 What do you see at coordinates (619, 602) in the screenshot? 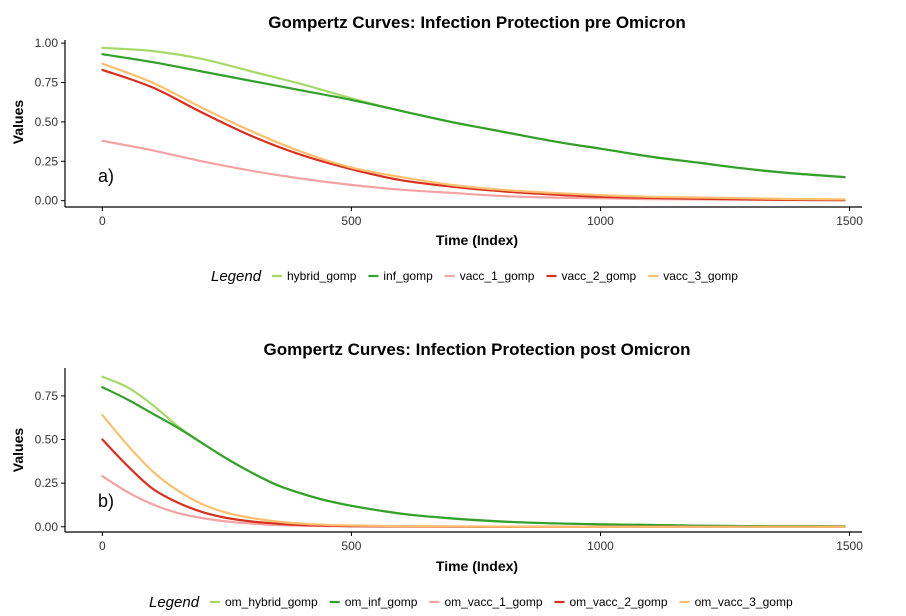
I see `legend-label-om_vacc_2_gomp: om_vacc_2_gomp` at bounding box center [619, 602].